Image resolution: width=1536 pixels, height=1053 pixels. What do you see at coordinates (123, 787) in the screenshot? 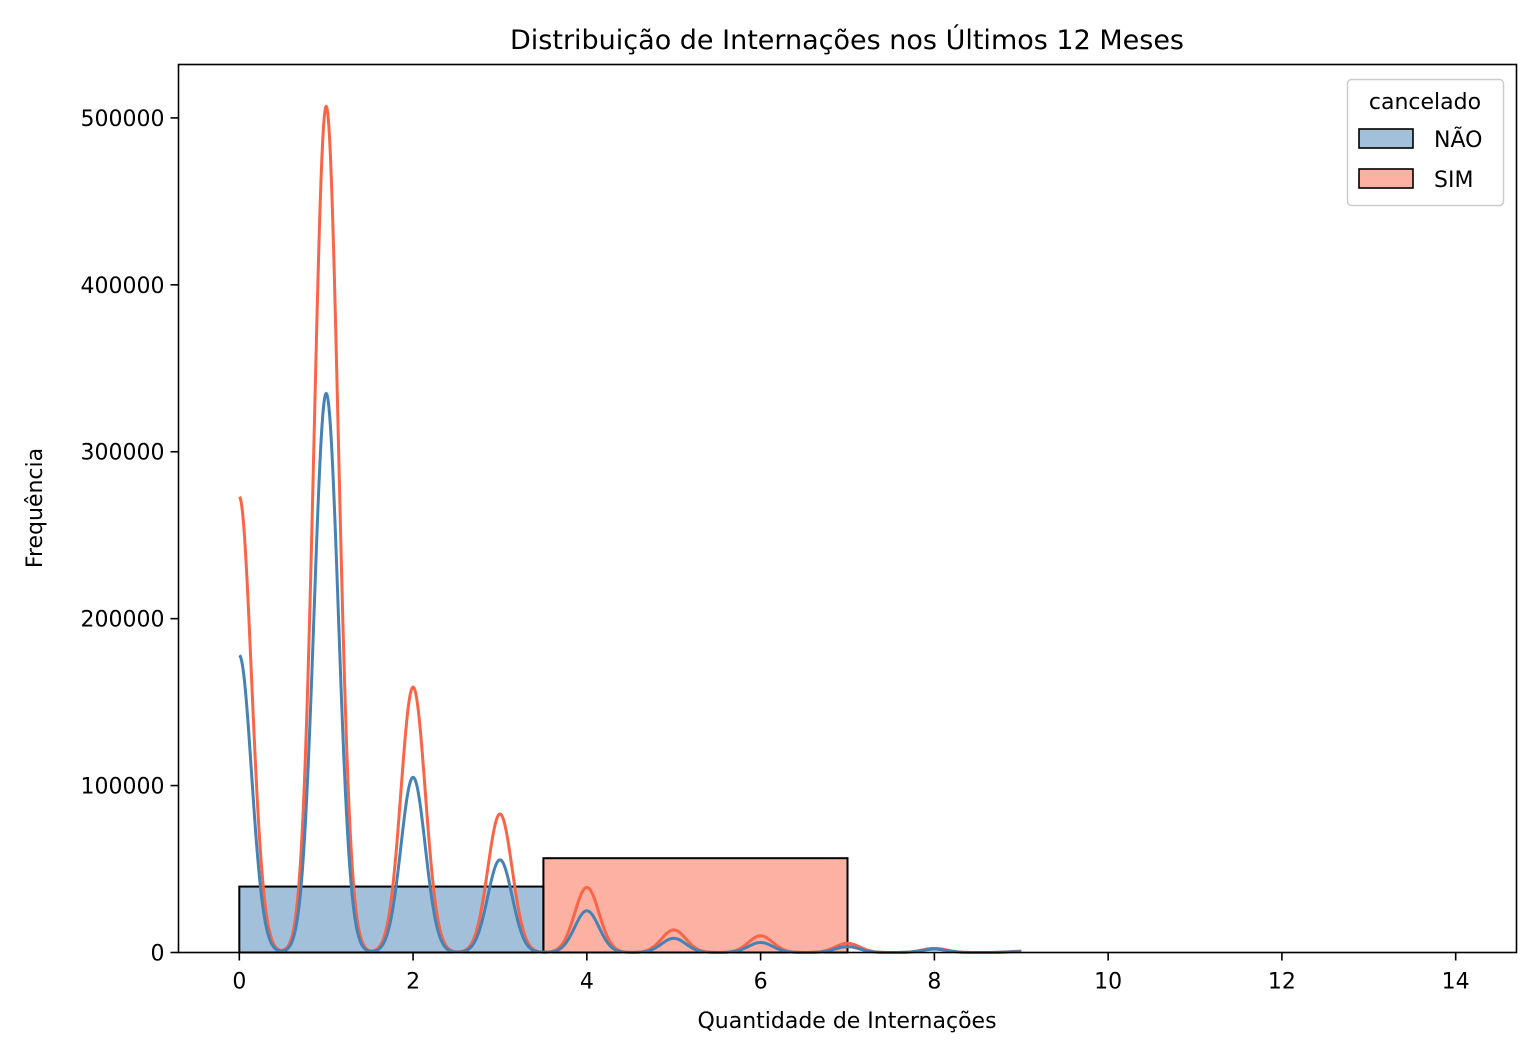
I see `y-tick-label: 100000` at bounding box center [123, 787].